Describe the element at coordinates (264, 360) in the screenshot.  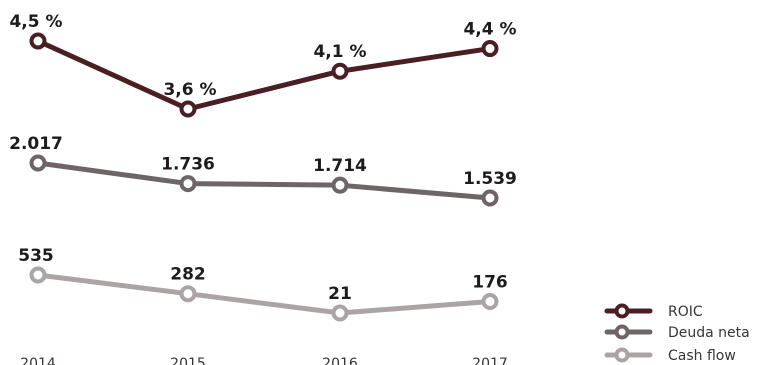
I see `x-axis: 2014 2015 2016 2017` at that location.